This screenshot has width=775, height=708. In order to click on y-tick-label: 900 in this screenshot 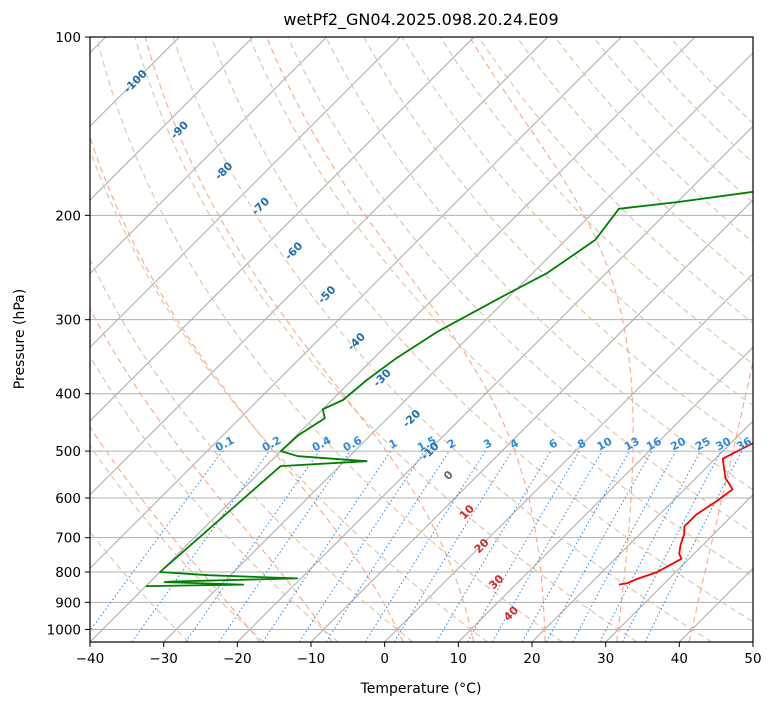, I will do `click(68, 603)`.